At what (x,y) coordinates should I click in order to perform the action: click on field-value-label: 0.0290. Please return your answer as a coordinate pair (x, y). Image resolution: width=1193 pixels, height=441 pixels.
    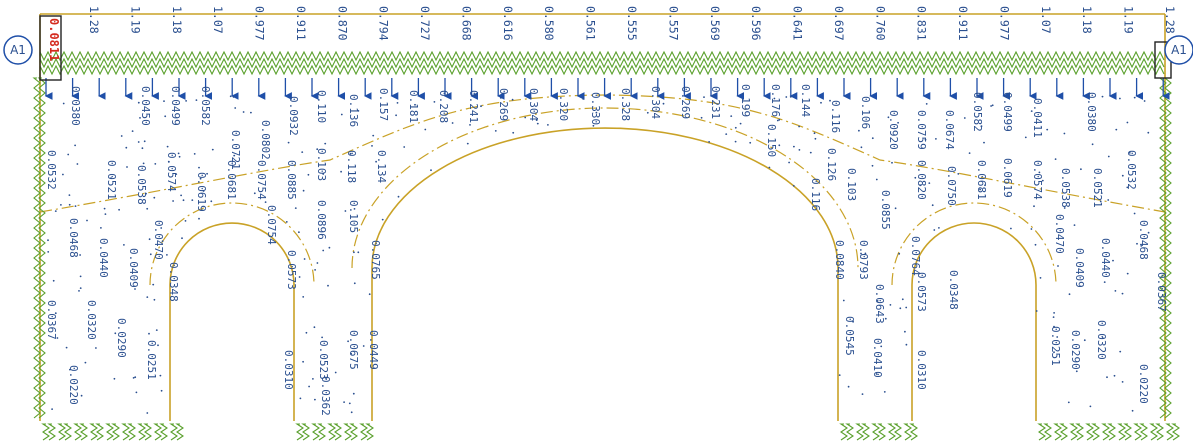
    Looking at the image, I should click on (1075, 350).